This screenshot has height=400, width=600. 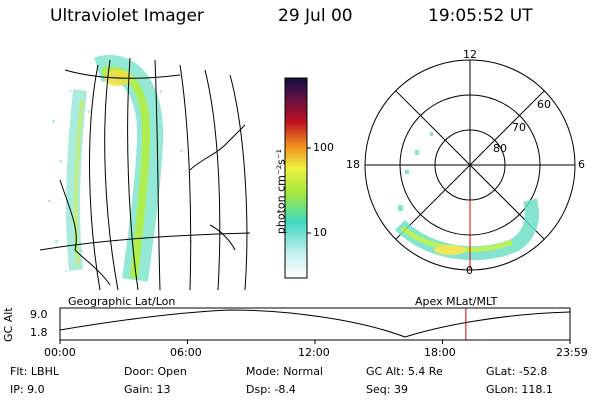 What do you see at coordinates (353, 164) in the screenshot?
I see `mlt-label-18: 18` at bounding box center [353, 164].